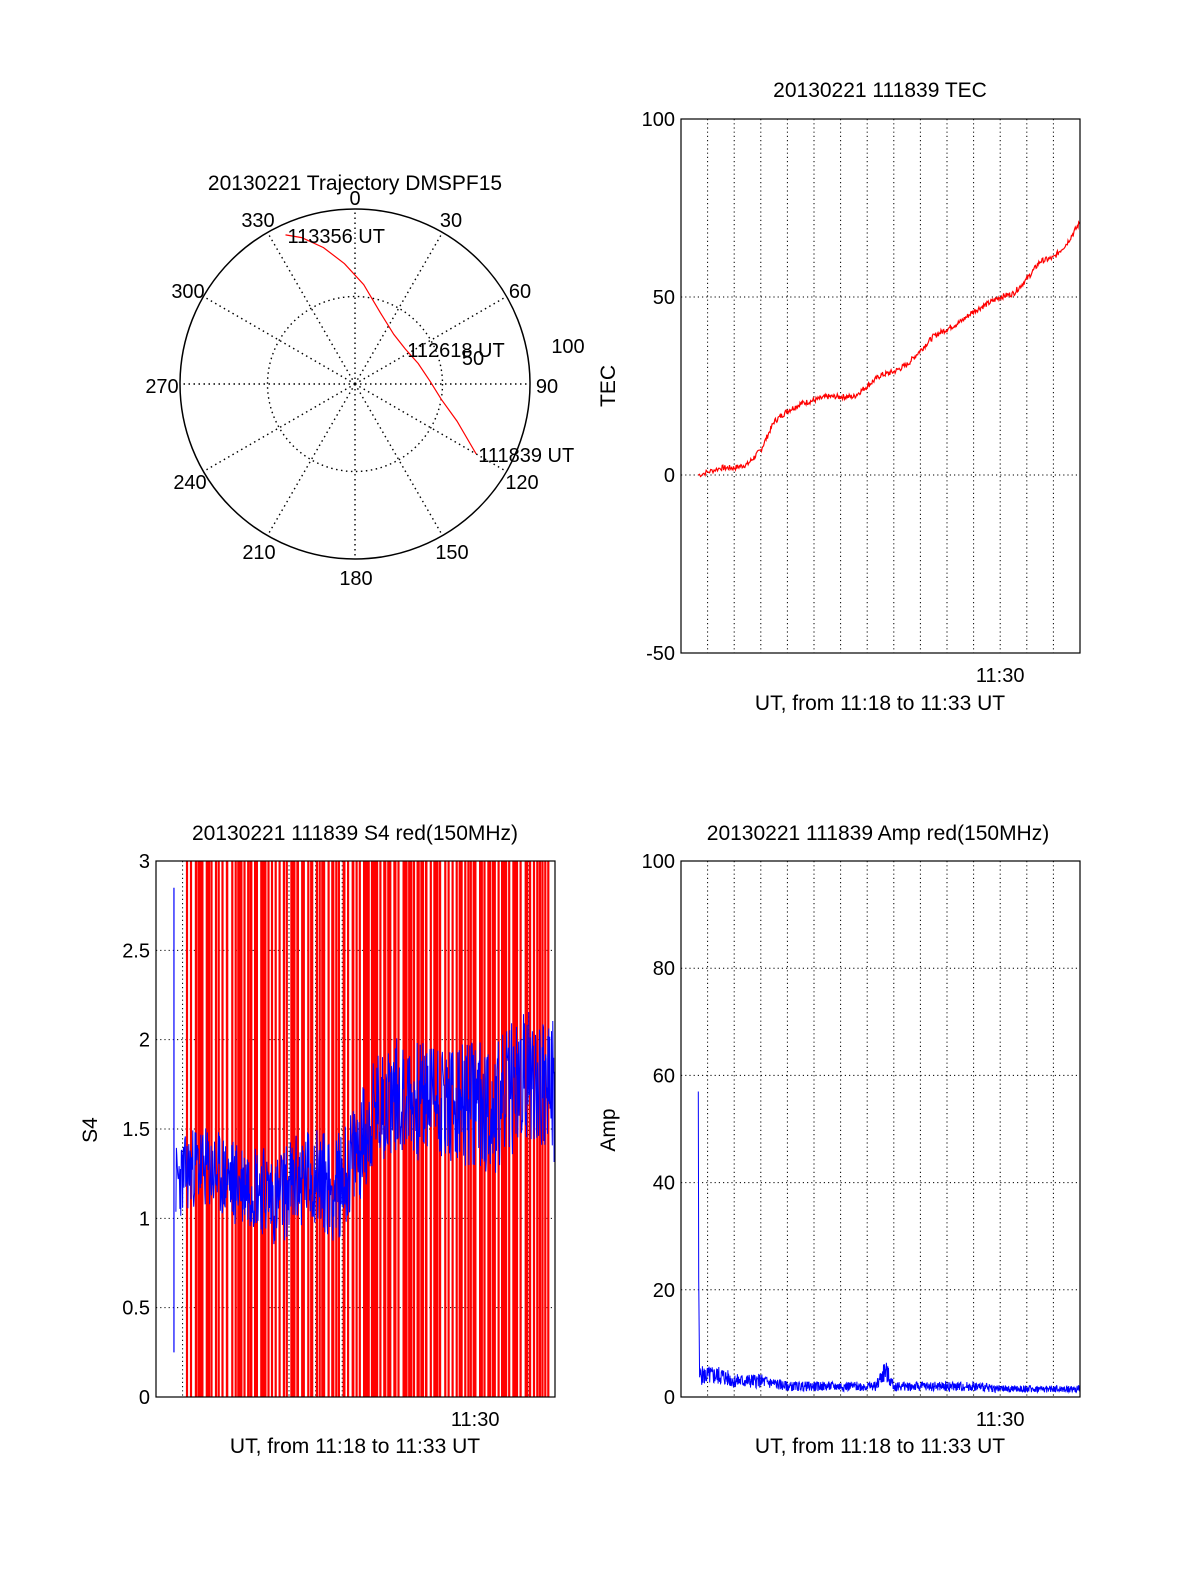 This screenshot has height=1575, width=1200. Describe the element at coordinates (354, 199) in the screenshot. I see `polar-angle-label: 0` at that location.